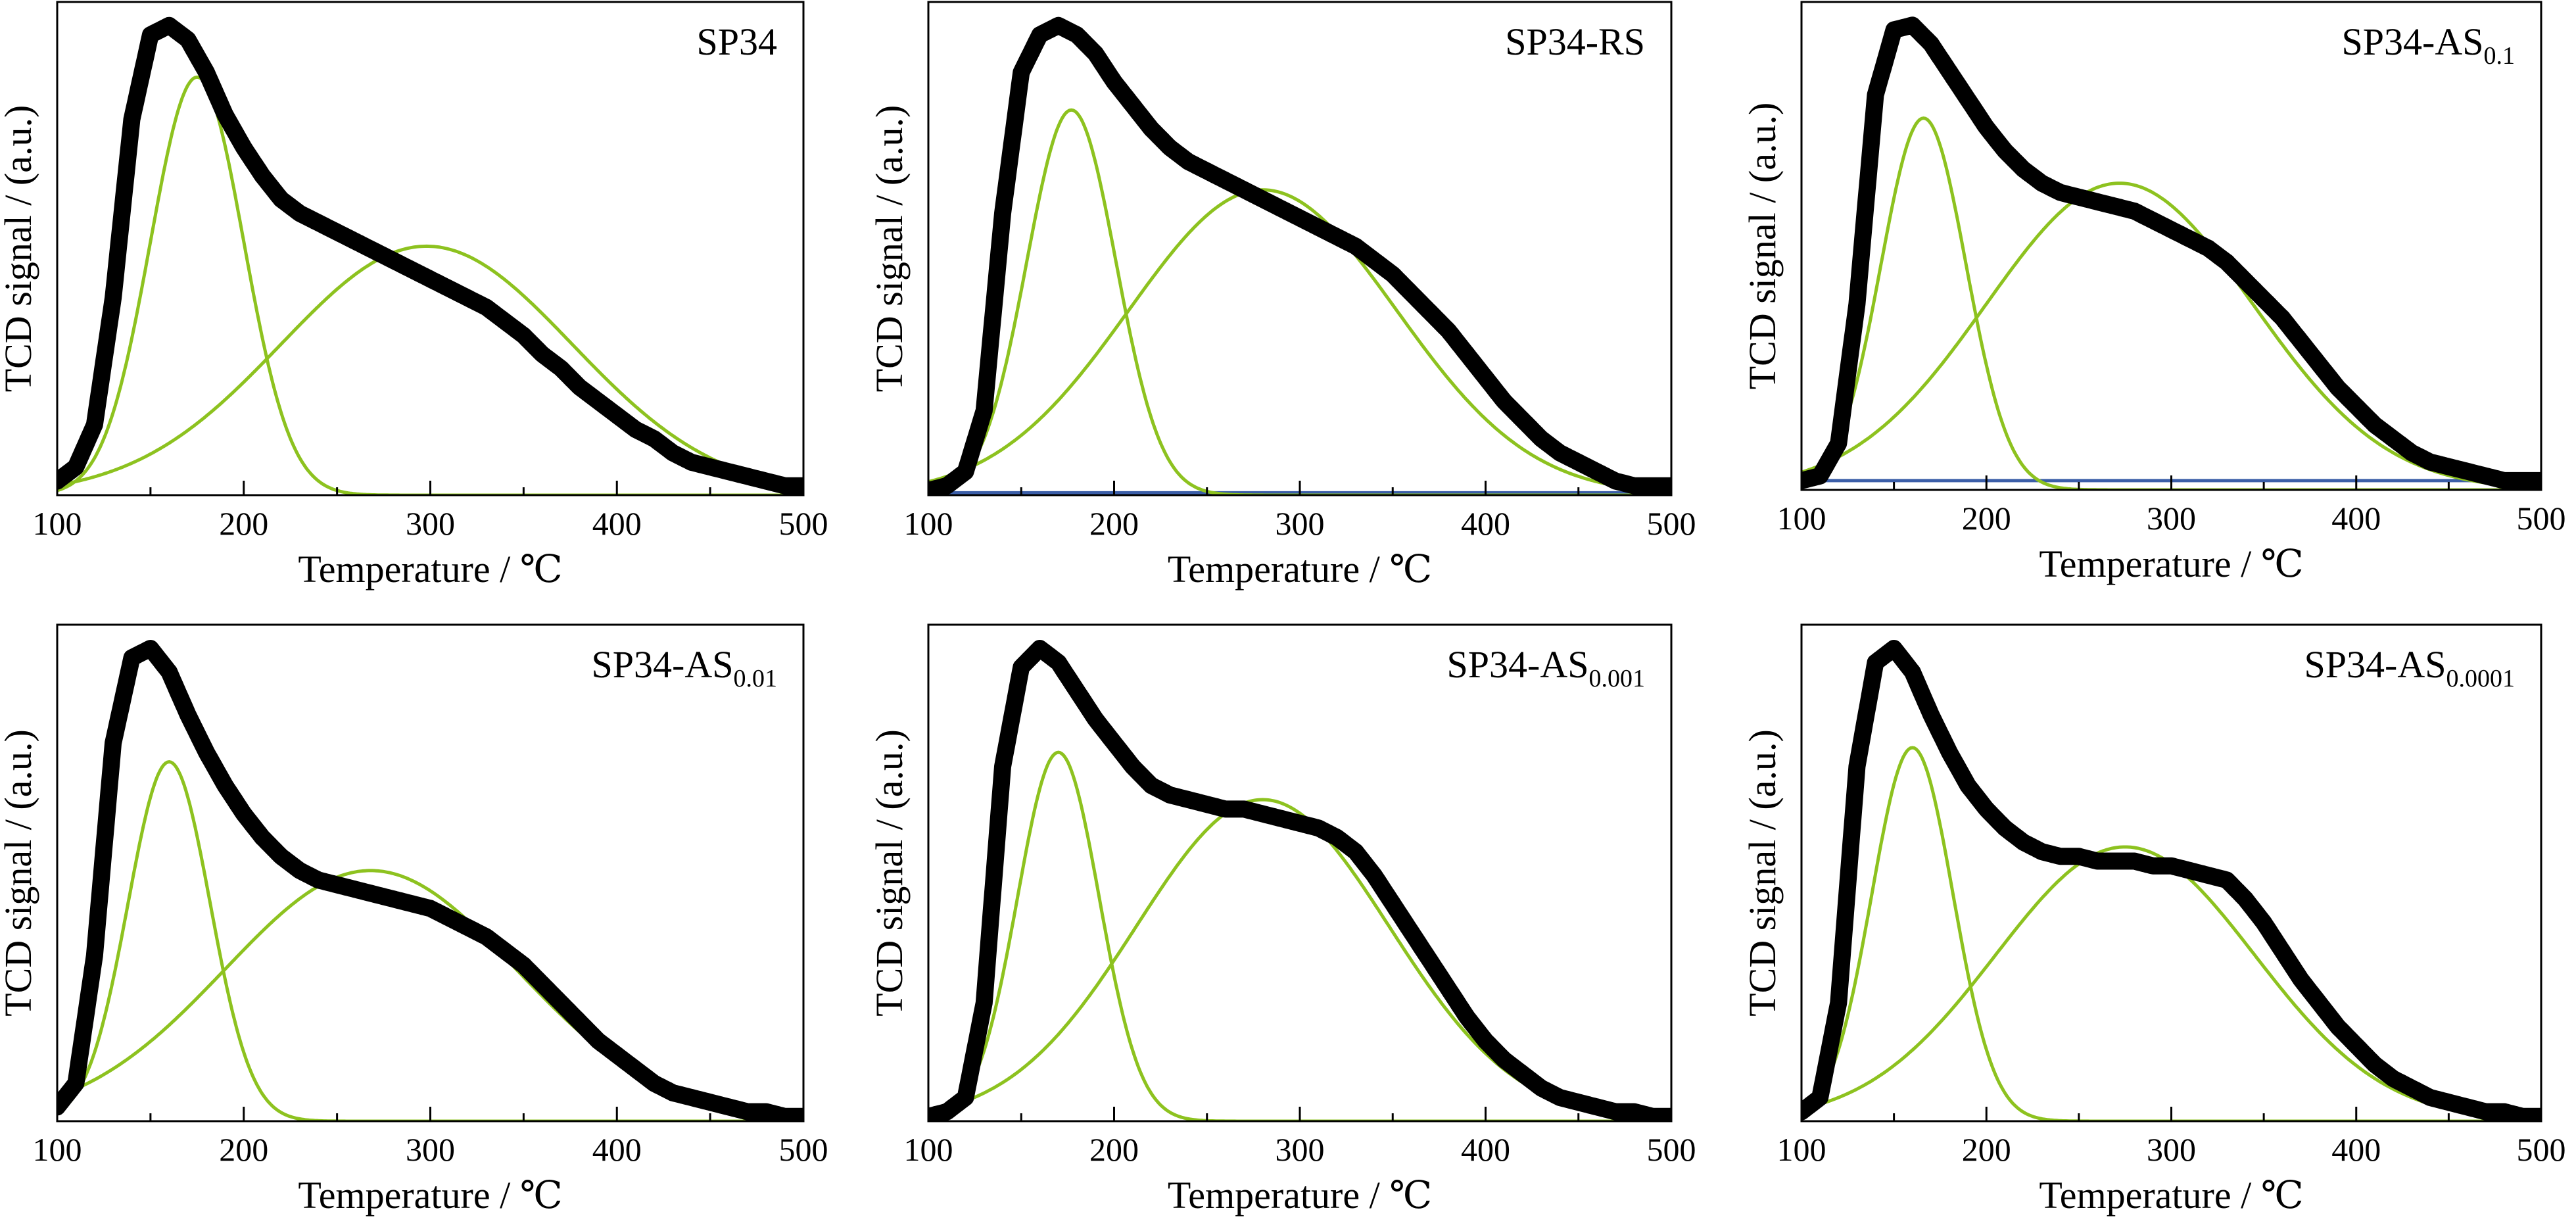 The image size is (2576, 1231). I want to click on panel-title: SP34, so click(737, 41).